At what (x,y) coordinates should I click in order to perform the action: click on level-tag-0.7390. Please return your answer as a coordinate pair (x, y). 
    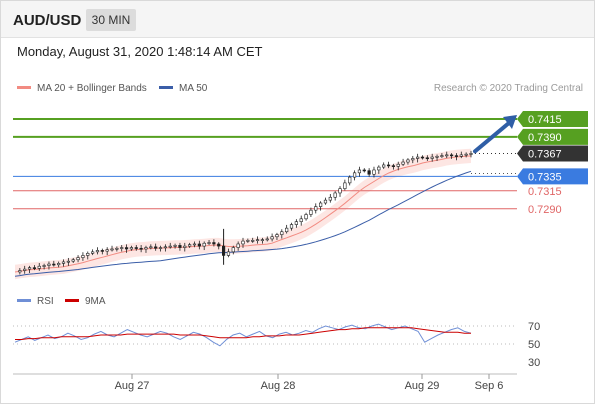
    Looking at the image, I should click on (552, 136).